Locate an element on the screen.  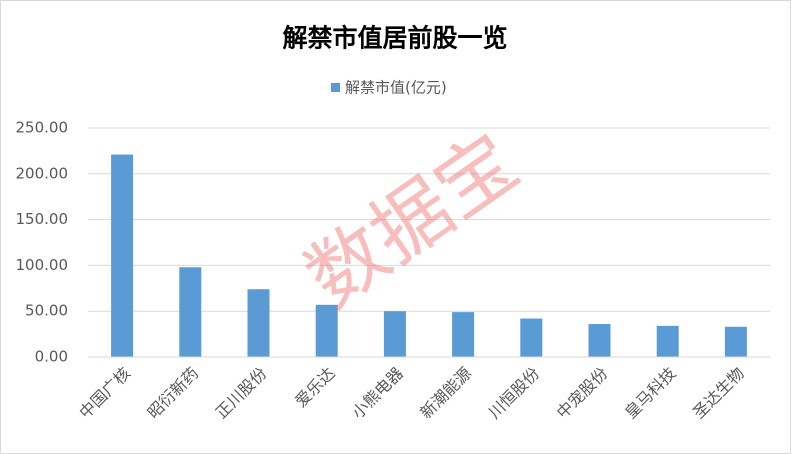
y-tick-label: 200.00 is located at coordinates (42, 173).